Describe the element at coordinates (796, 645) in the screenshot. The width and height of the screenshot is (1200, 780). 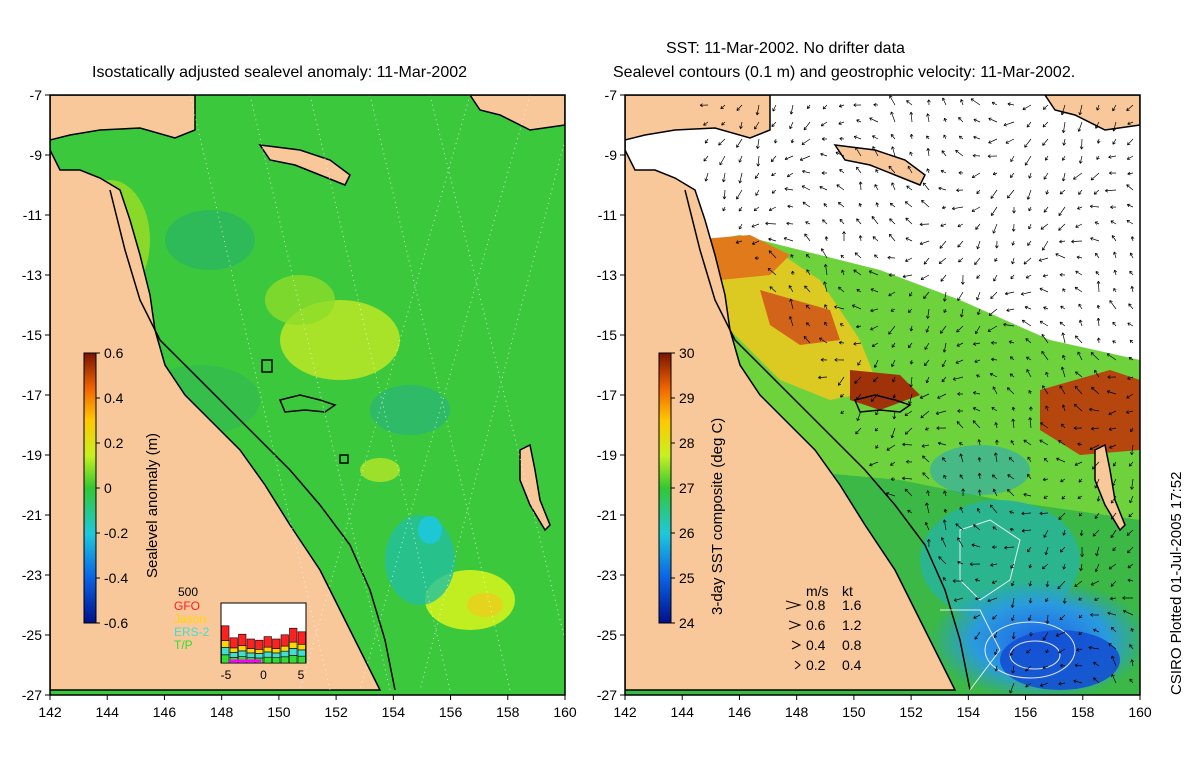
I see `velocity-key-arrow` at that location.